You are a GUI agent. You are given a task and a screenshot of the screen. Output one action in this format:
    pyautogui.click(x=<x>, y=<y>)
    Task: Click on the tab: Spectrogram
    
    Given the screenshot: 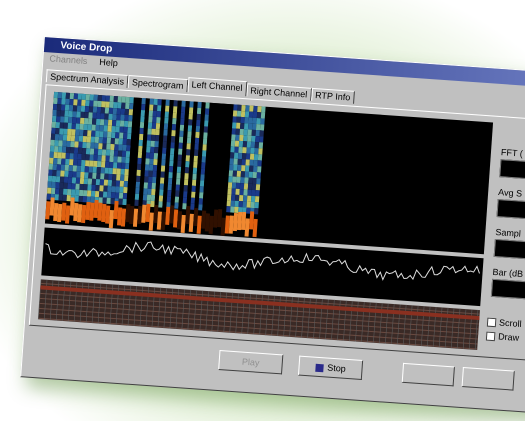 What is the action you would take?
    pyautogui.click(x=157, y=83)
    